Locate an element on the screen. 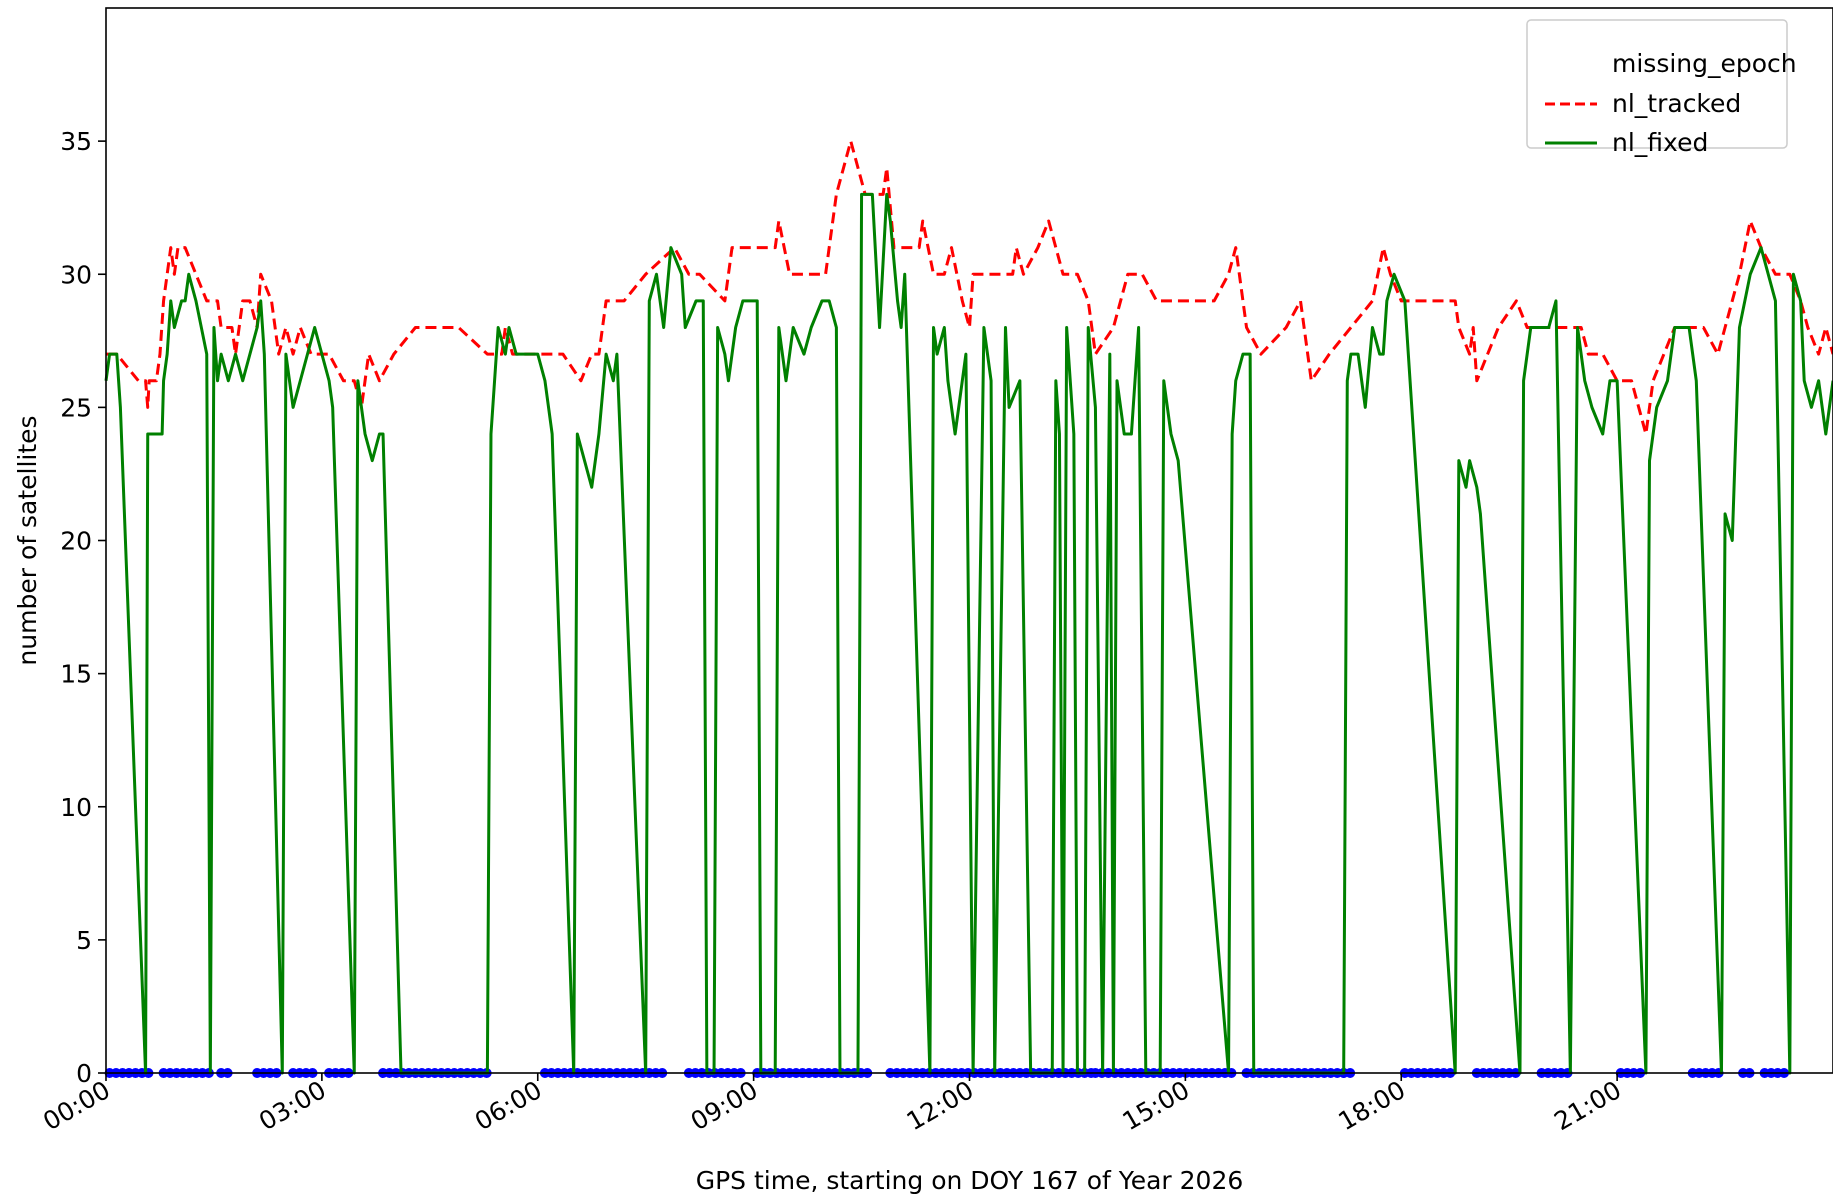 Image resolution: width=1833 pixels, height=1201 pixels. legend: missing_epoch nl_tracked nl_fixed is located at coordinates (1661, 88).